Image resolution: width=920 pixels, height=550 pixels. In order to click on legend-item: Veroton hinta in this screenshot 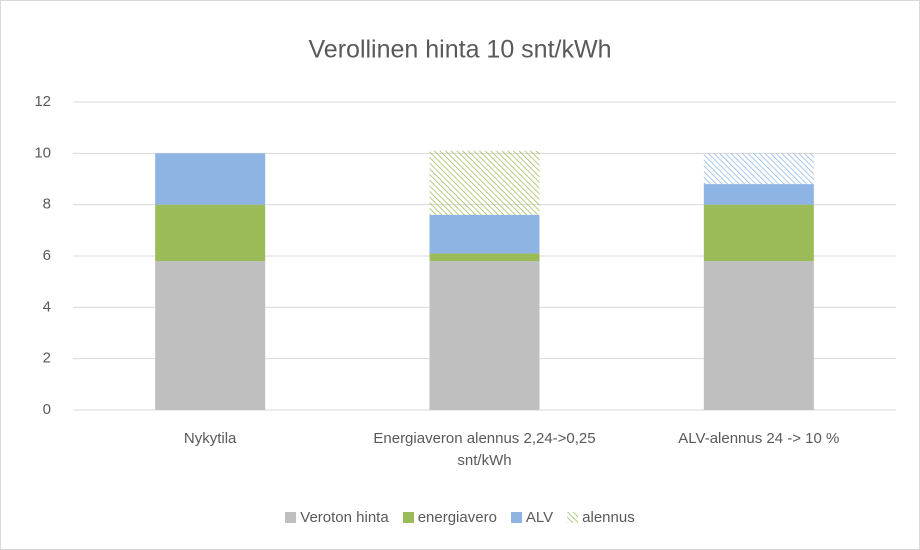, I will do `click(337, 517)`.